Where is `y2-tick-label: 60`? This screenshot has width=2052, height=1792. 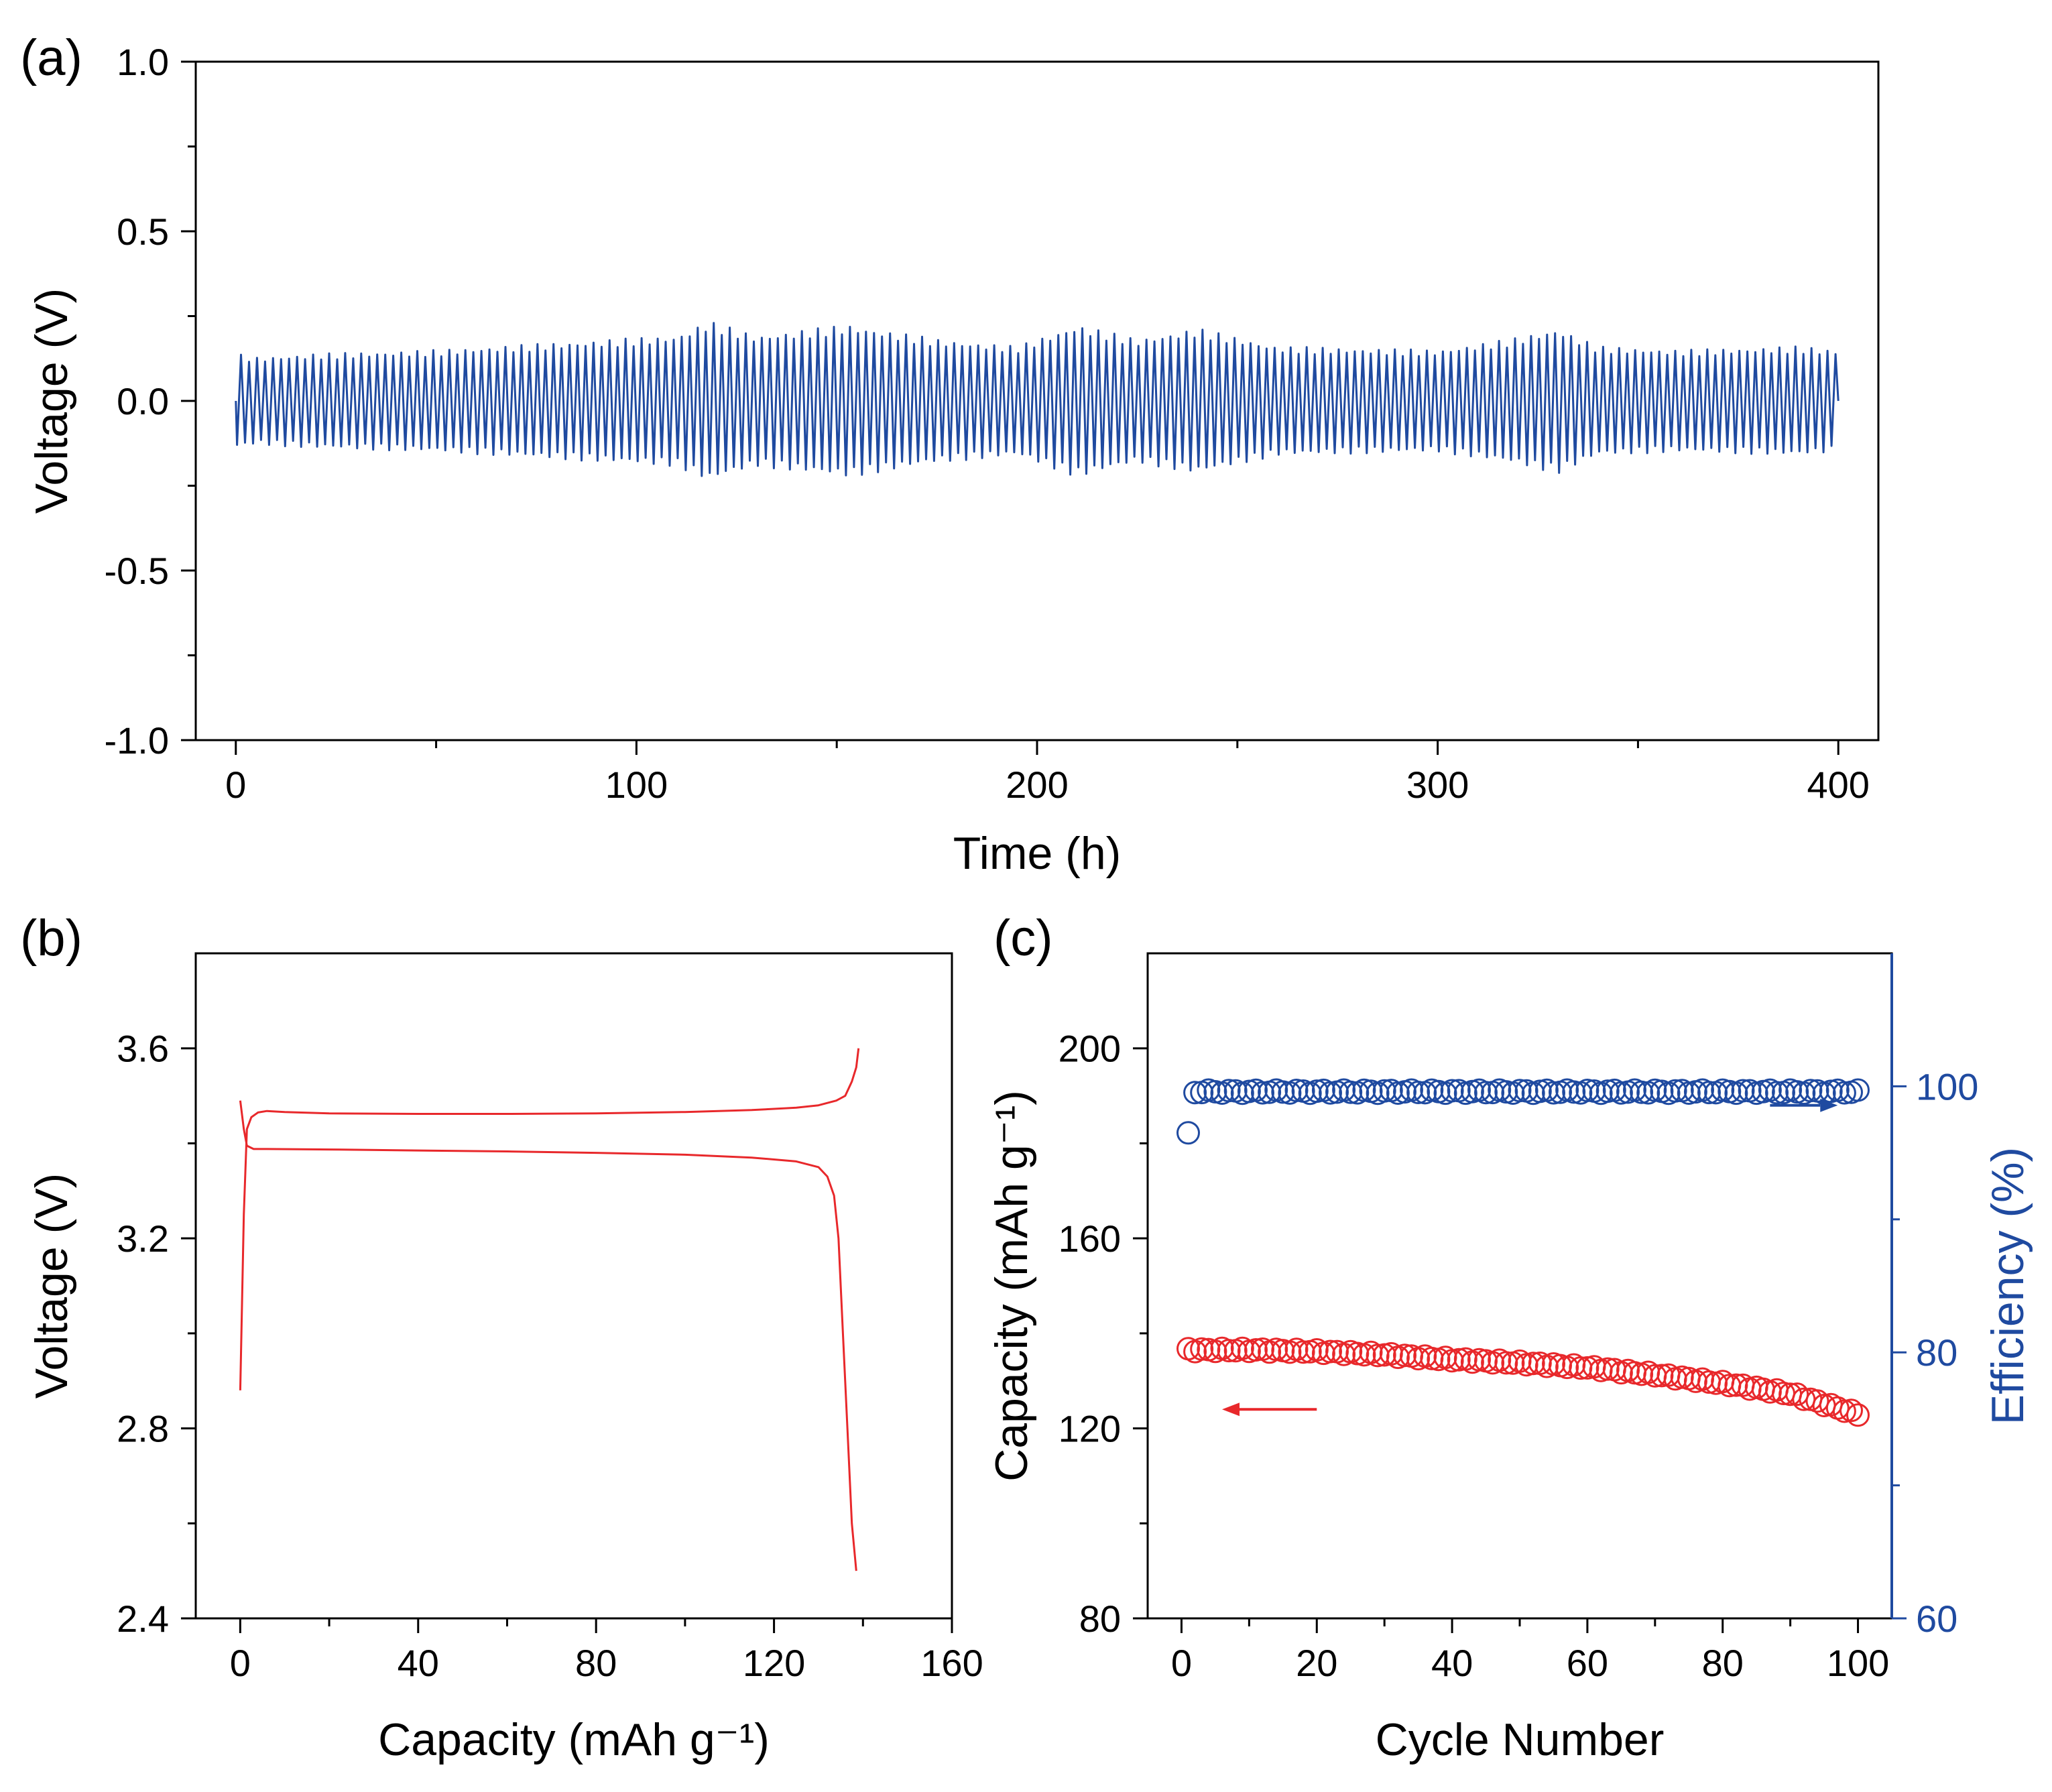
y2-tick-label: 60 is located at coordinates (1937, 1619).